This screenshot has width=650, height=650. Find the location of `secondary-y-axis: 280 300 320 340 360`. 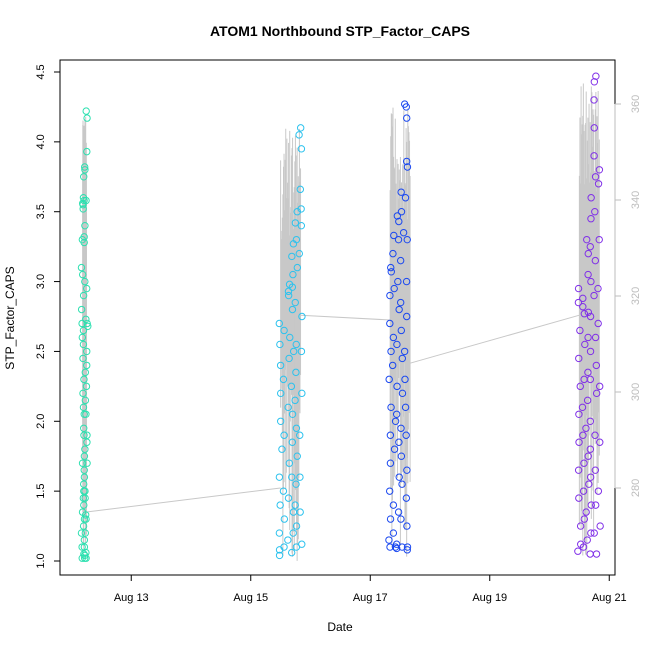

secondary-y-axis: 280 300 320 340 360 is located at coordinates (628, 296).